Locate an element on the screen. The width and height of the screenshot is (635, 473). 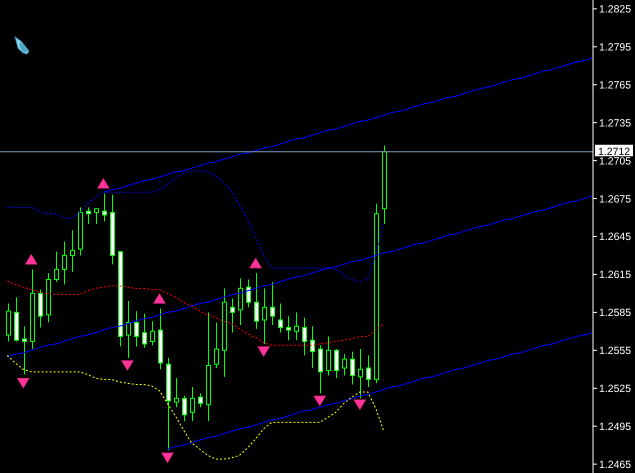
y-tick-label: 1.2645 is located at coordinates (615, 237).